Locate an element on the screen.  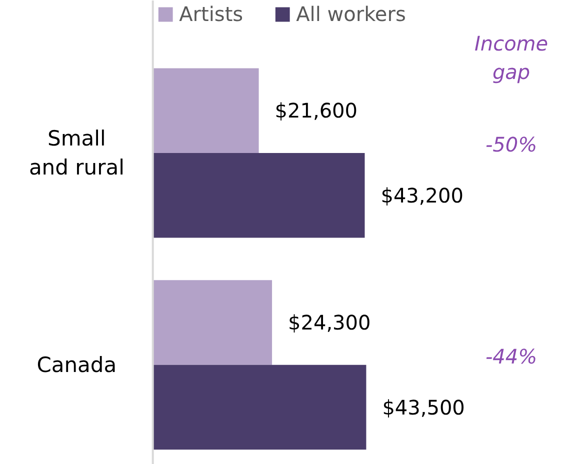
data-label: $43,200 is located at coordinates (422, 195).